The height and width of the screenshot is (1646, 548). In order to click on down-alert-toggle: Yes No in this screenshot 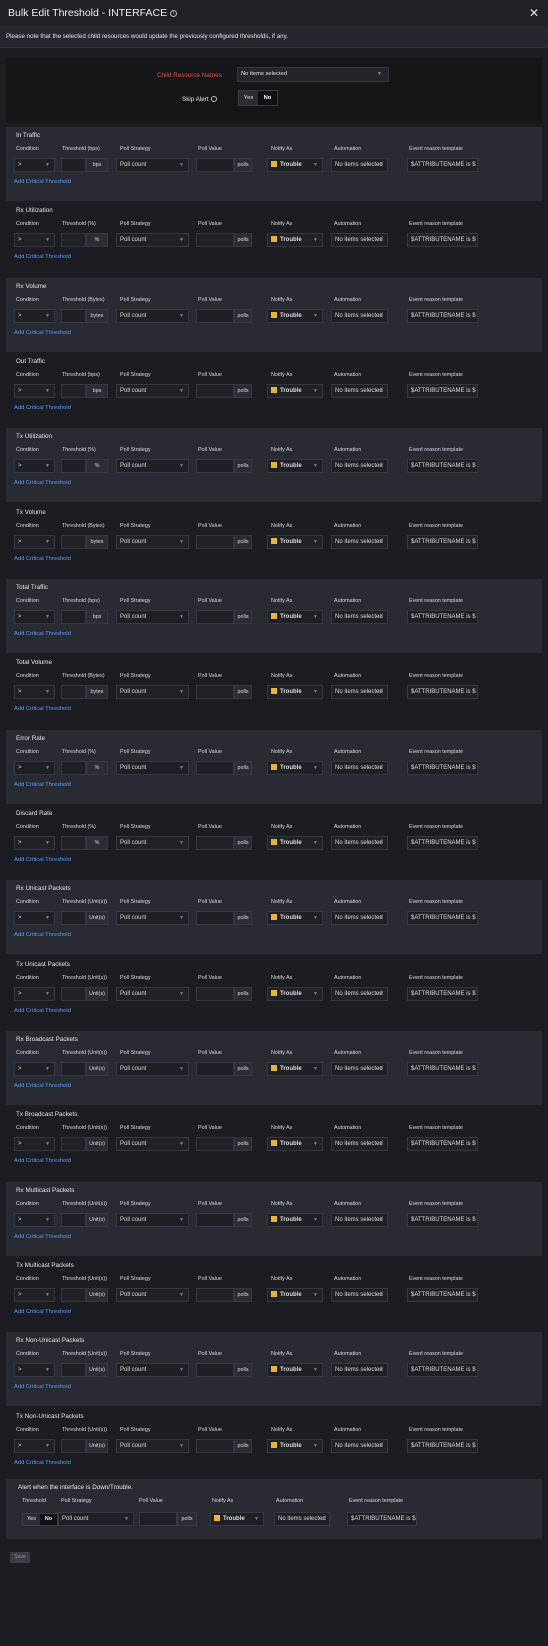, I will do `click(40, 1519)`.